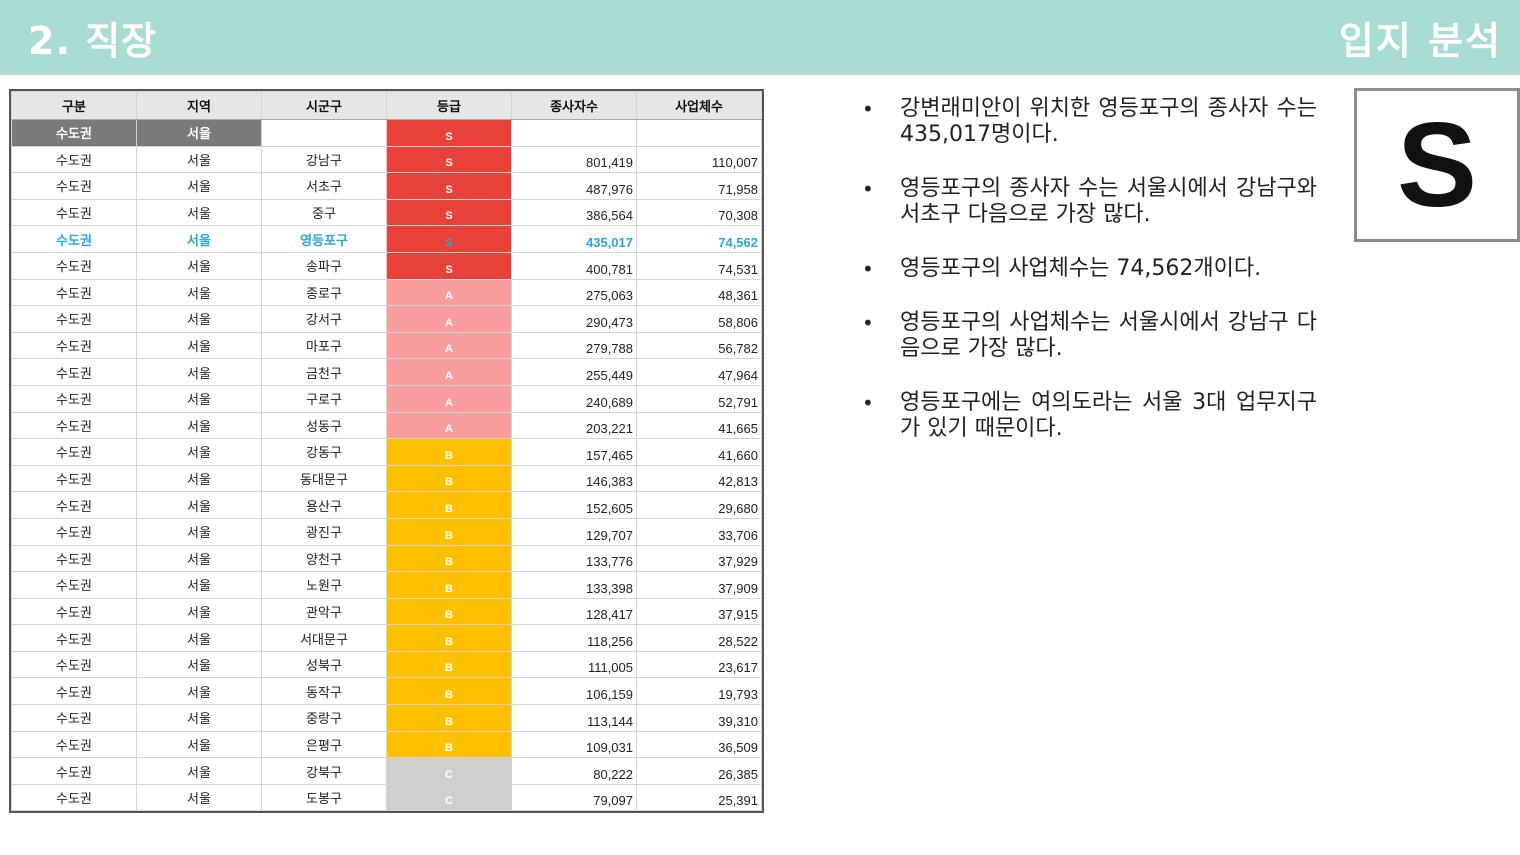 This screenshot has width=1520, height=855. What do you see at coordinates (699, 744) in the screenshot?
I see `cell-businesses: 36,509` at bounding box center [699, 744].